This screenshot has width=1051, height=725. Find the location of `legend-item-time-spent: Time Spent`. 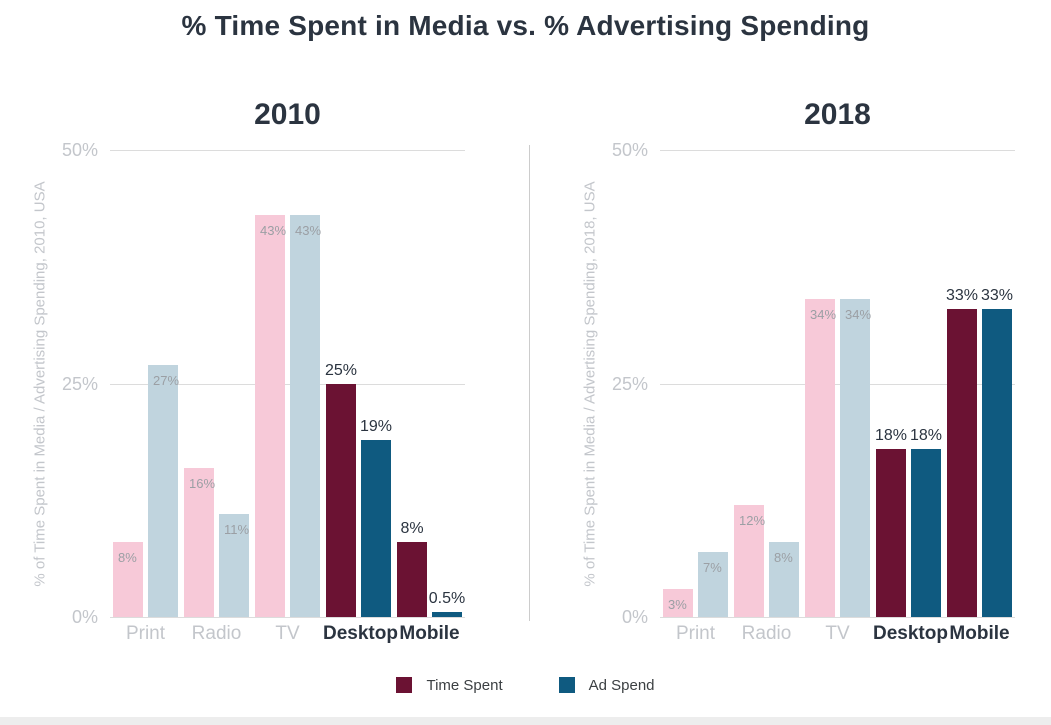

legend-item-time-spent: Time Spent is located at coordinates (449, 685).